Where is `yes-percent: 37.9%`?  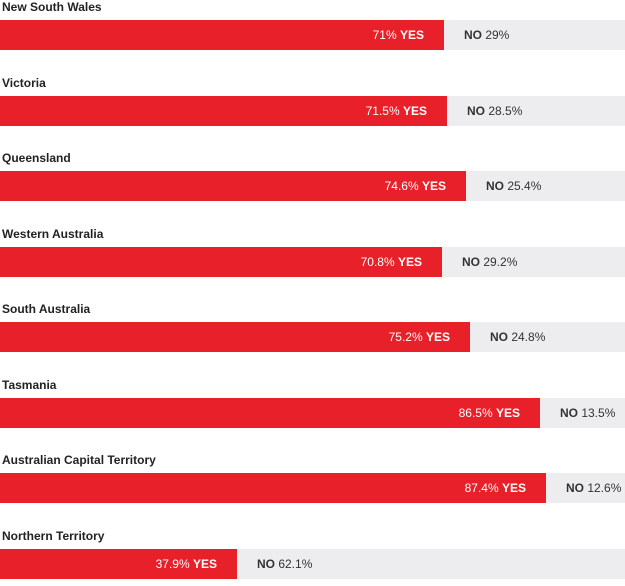 yes-percent: 37.9% is located at coordinates (174, 563).